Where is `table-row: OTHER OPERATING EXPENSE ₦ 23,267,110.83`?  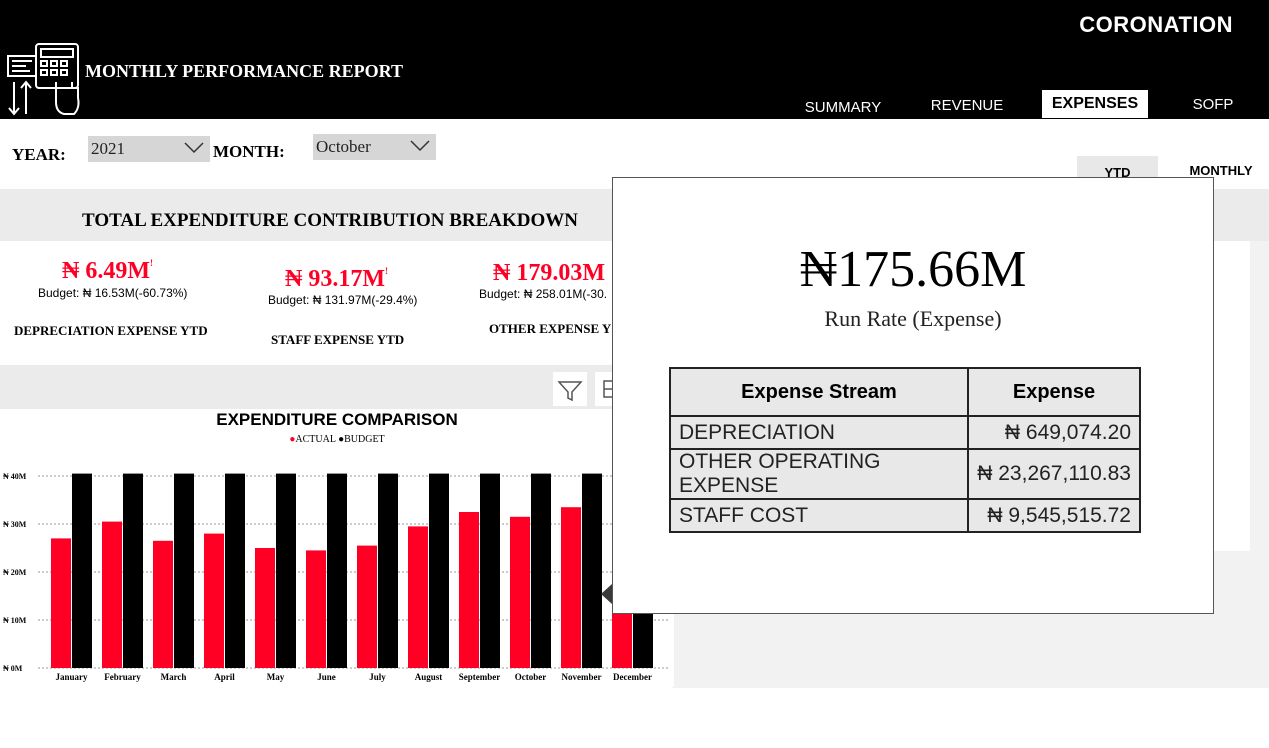 table-row: OTHER OPERATING EXPENSE ₦ 23,267,110.83 is located at coordinates (905, 474).